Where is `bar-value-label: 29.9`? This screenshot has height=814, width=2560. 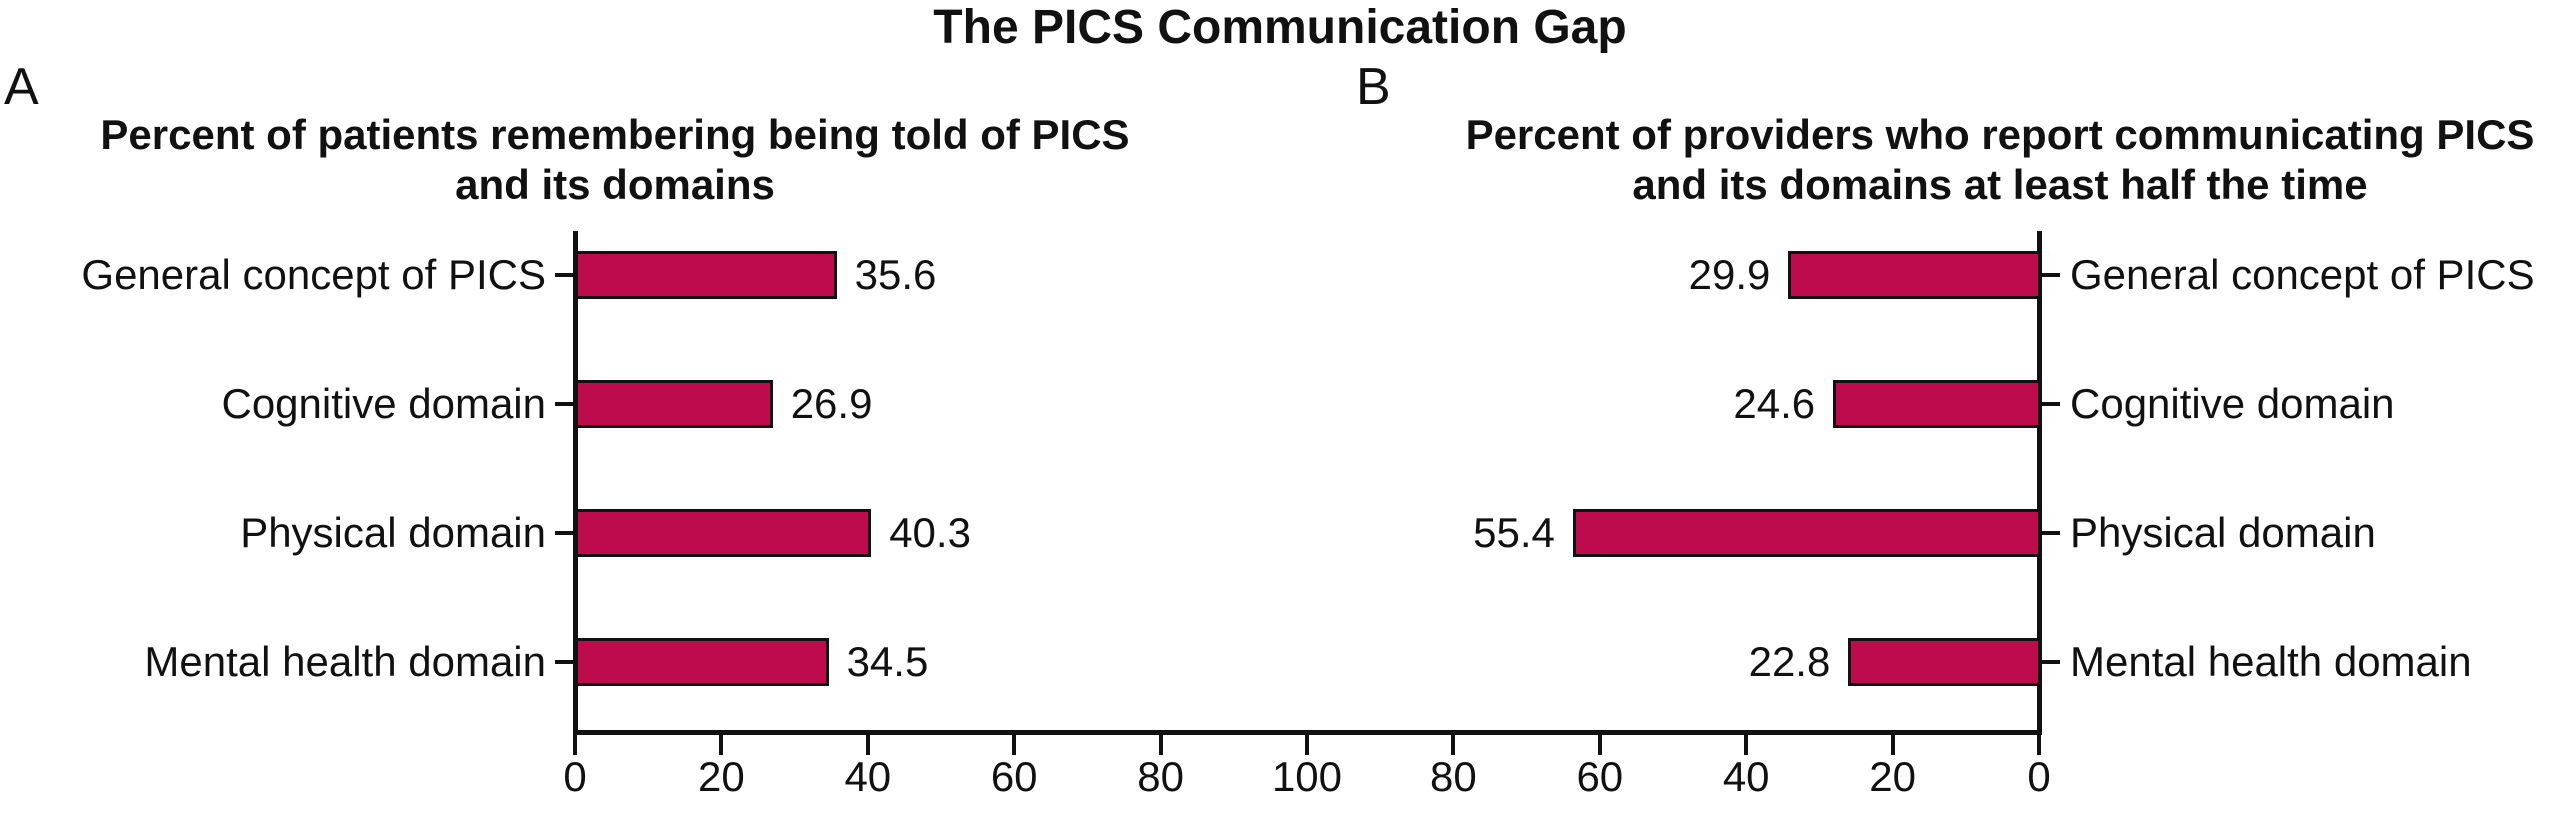
bar-value-label: 29.9 is located at coordinates (1729, 274).